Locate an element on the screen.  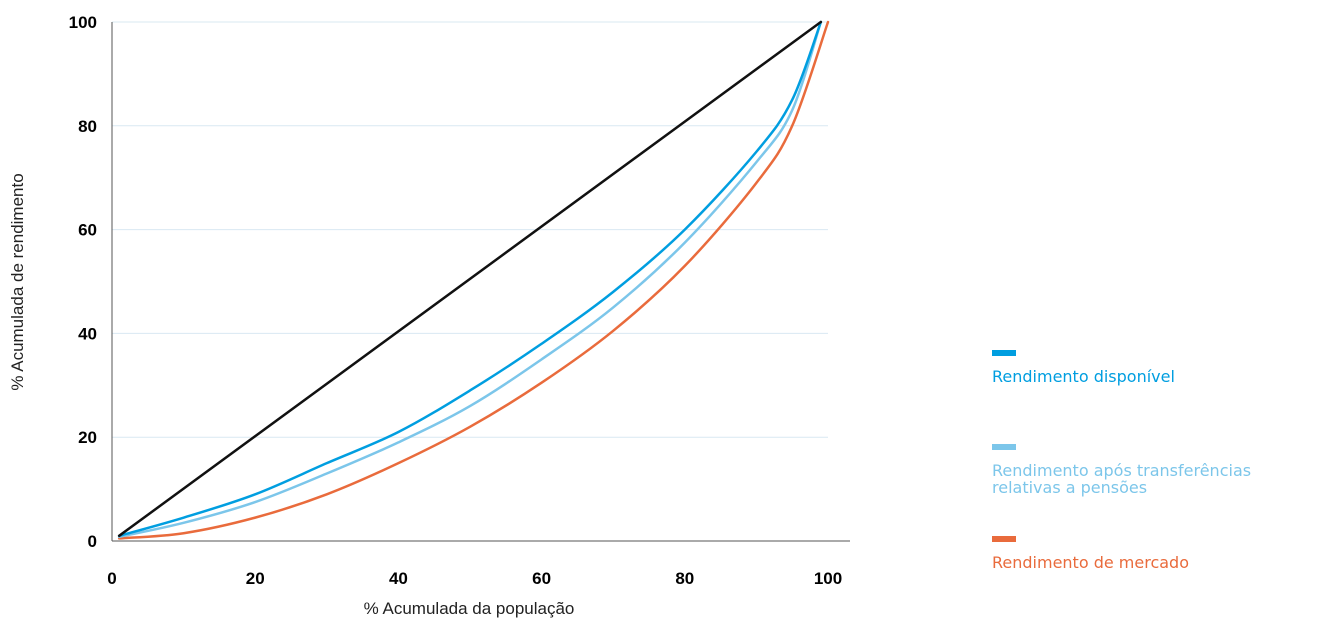
x-tick-label-80: 80 is located at coordinates (684, 578).